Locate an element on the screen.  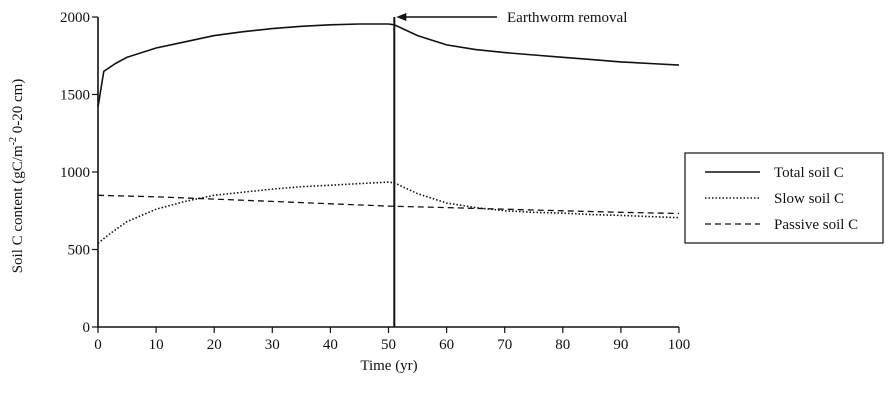
annotation-label: Earthworm removal is located at coordinates (567, 18).